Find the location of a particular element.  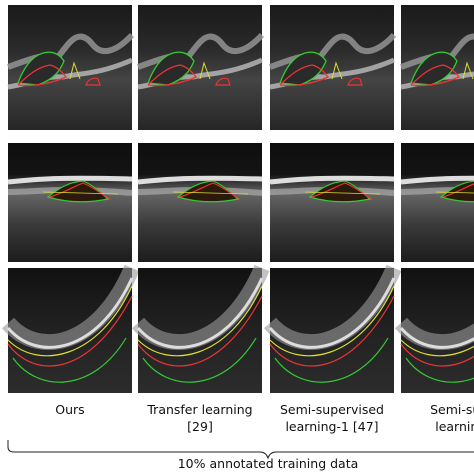

caption: learning-1 [47] is located at coordinates (331, 426).